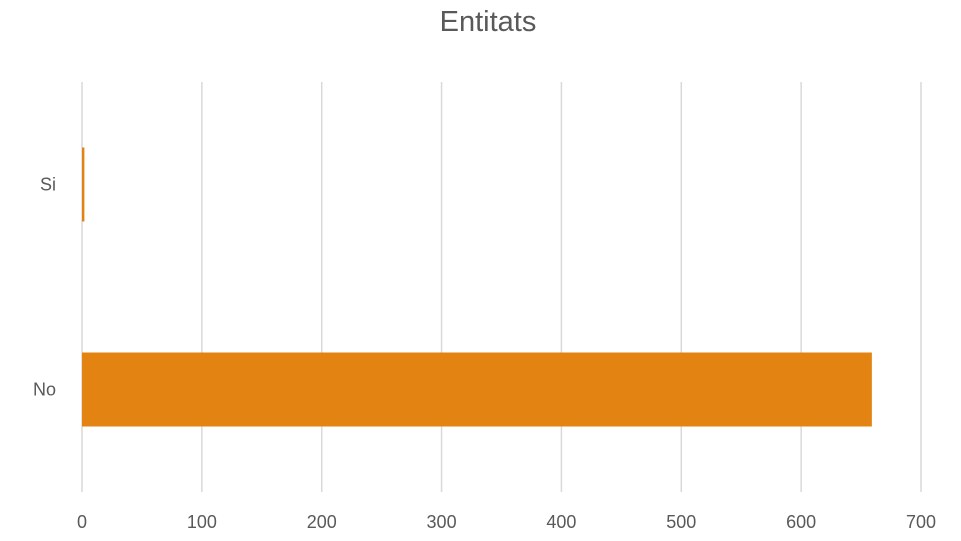 The height and width of the screenshot is (541, 961). What do you see at coordinates (681, 522) in the screenshot?
I see `x-tick-label: 500` at bounding box center [681, 522].